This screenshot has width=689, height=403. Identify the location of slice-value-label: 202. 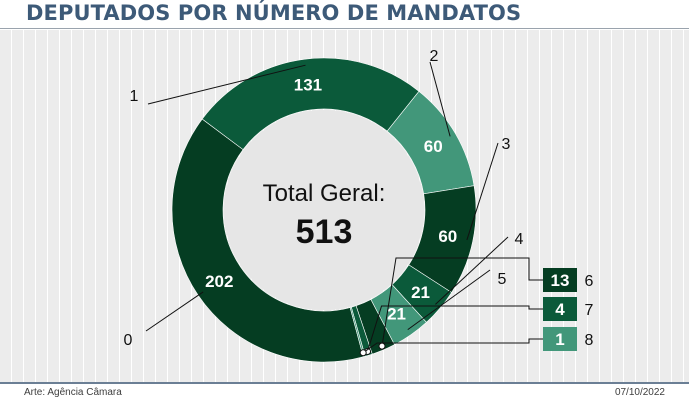
(219, 281).